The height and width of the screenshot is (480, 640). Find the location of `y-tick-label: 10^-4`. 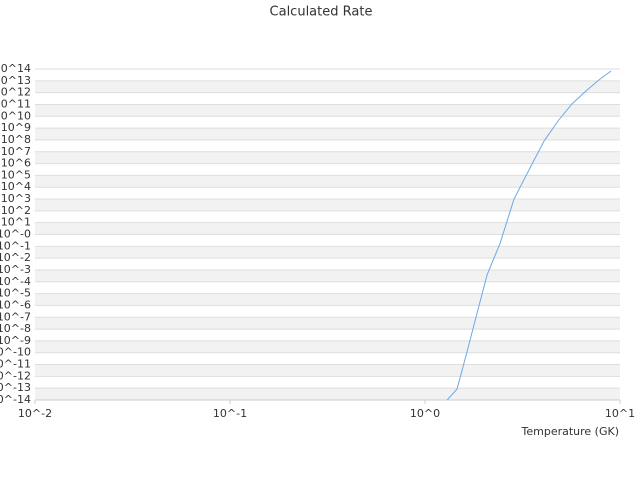

y-tick-label: 10^-4 is located at coordinates (15, 281).